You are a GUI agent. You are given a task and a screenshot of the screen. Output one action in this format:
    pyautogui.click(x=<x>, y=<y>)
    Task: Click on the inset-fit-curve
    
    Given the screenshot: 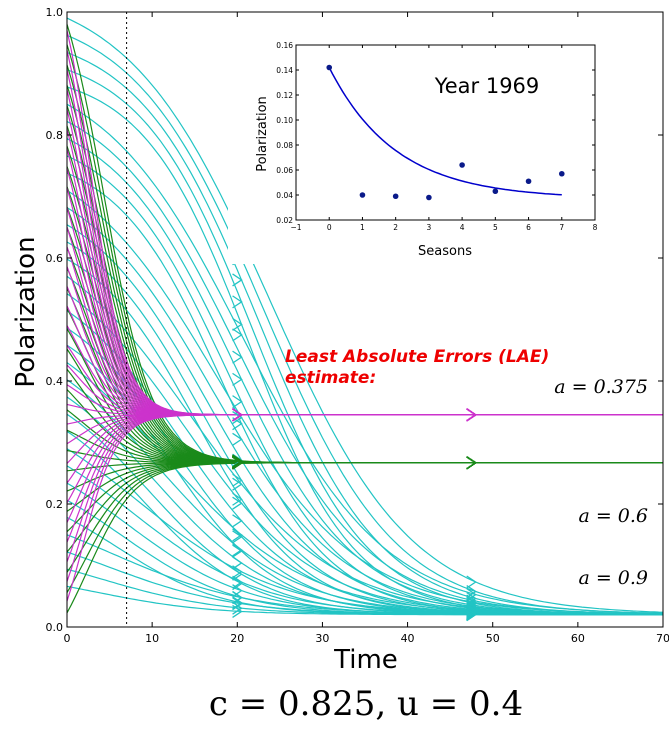 What is the action you would take?
    pyautogui.click(x=445, y=131)
    